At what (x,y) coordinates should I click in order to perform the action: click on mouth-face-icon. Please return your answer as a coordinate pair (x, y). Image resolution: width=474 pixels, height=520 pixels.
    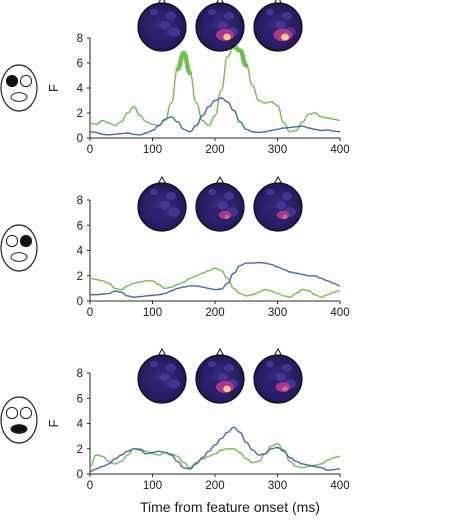
    Looking at the image, I should click on (19, 420).